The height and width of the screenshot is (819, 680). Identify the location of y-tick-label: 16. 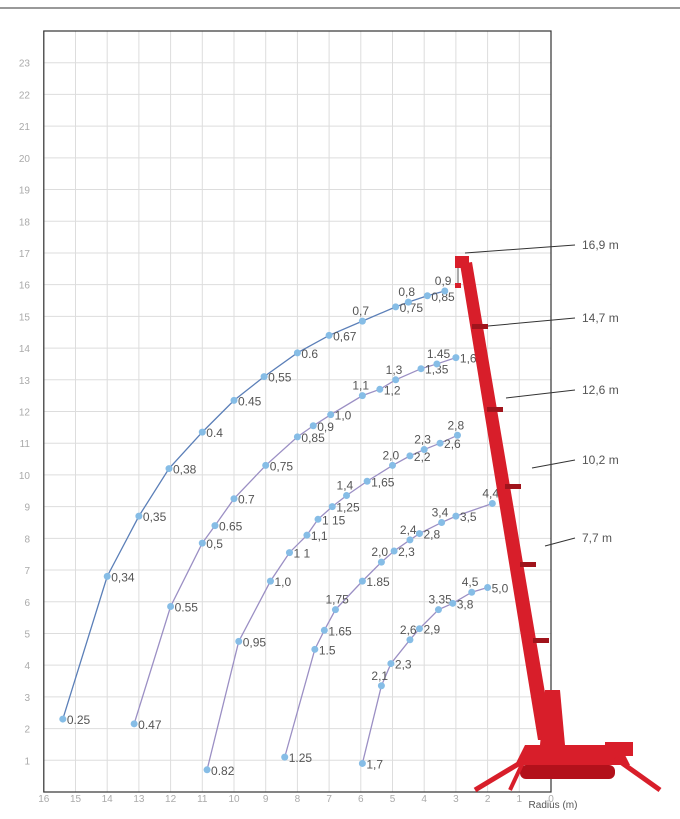
(25, 286).